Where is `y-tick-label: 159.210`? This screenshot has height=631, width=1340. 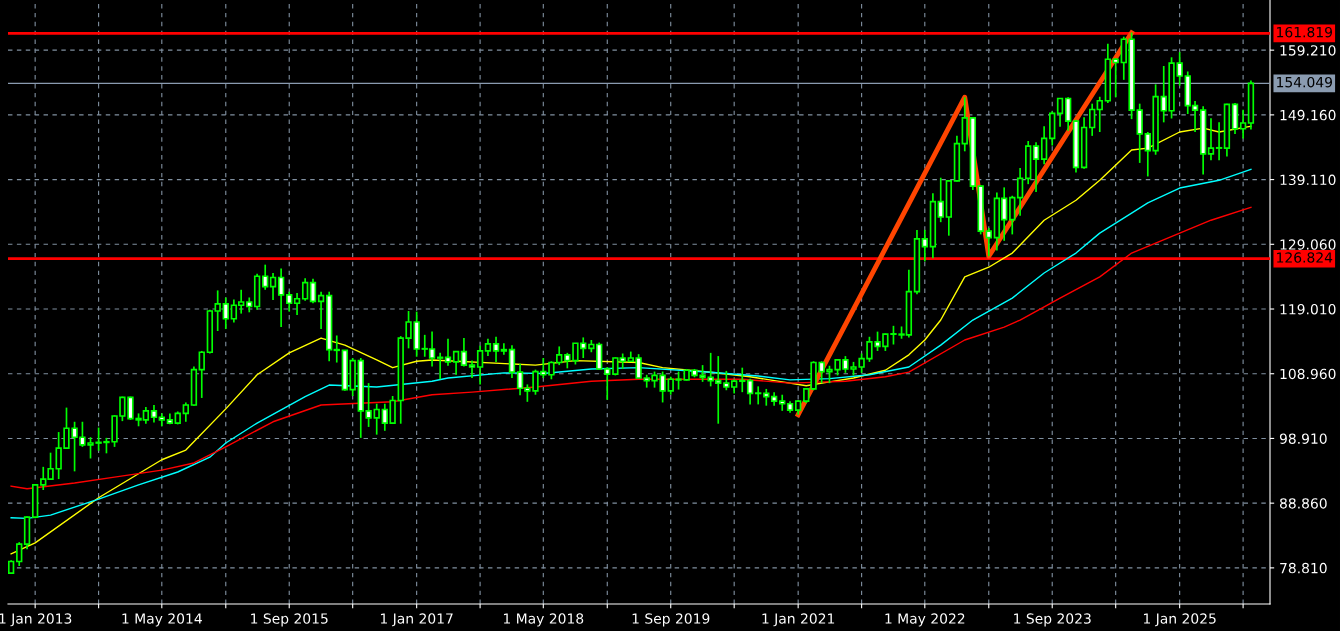 y-tick-label: 159.210 is located at coordinates (1308, 50).